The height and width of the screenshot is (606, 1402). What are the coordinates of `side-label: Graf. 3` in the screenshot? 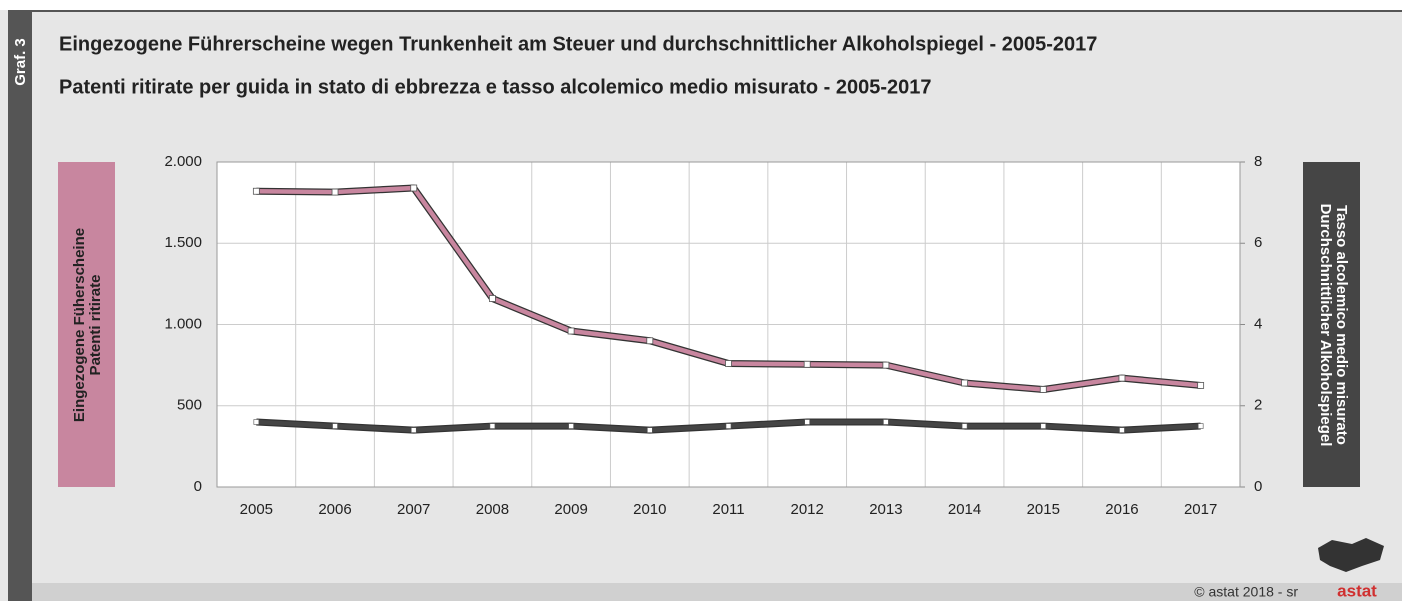 It's located at (20, 62).